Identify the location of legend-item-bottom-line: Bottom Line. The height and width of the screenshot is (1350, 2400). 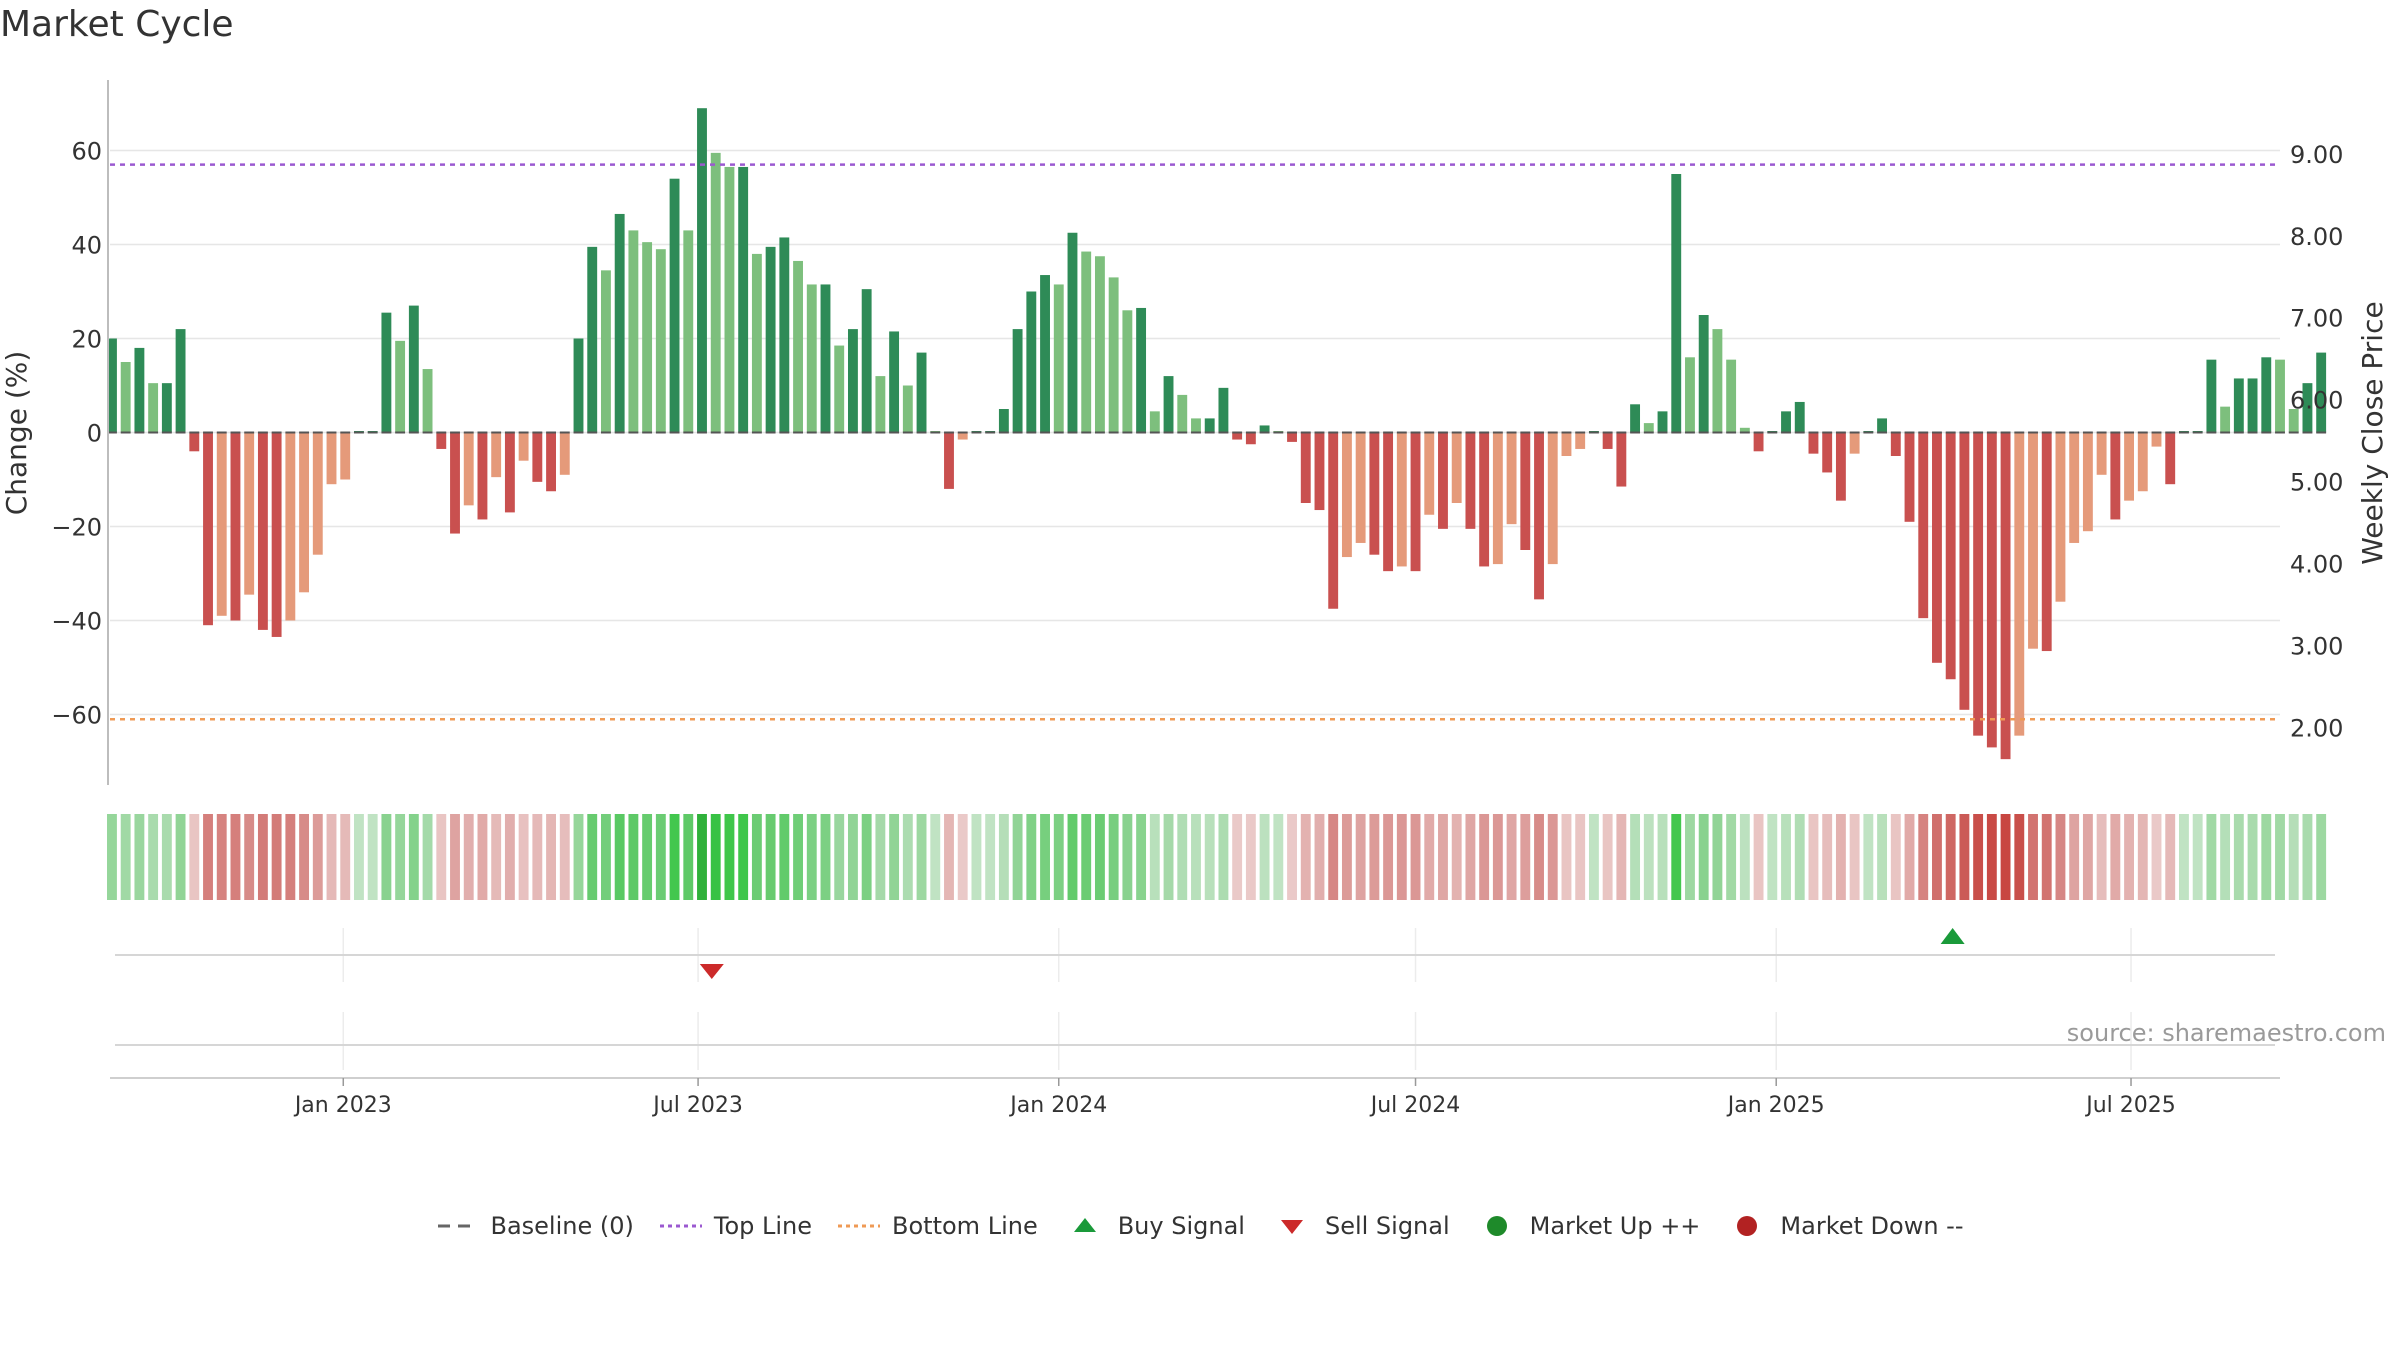
(938, 1226).